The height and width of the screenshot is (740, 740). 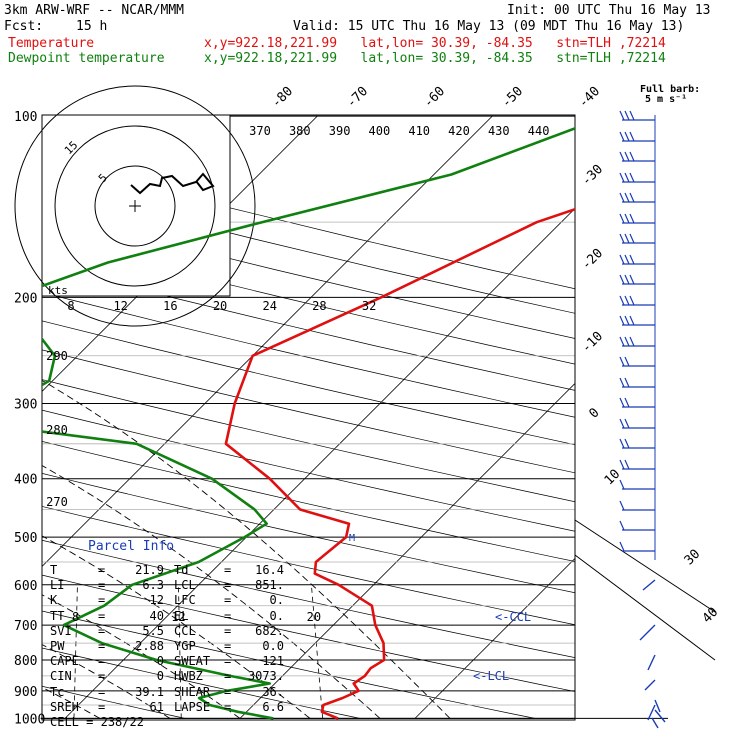 What do you see at coordinates (170, 306) in the screenshot?
I see `temperature-tick-label: 16` at bounding box center [170, 306].